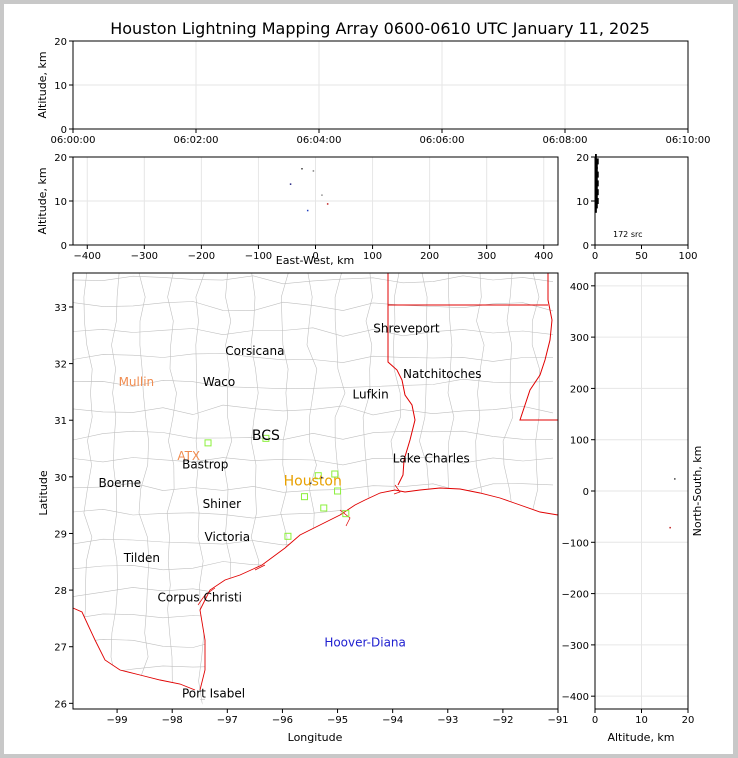 This screenshot has width=738, height=758. What do you see at coordinates (315, 737) in the screenshot?
I see `plan-view-xlabel: Longitude` at bounding box center [315, 737].